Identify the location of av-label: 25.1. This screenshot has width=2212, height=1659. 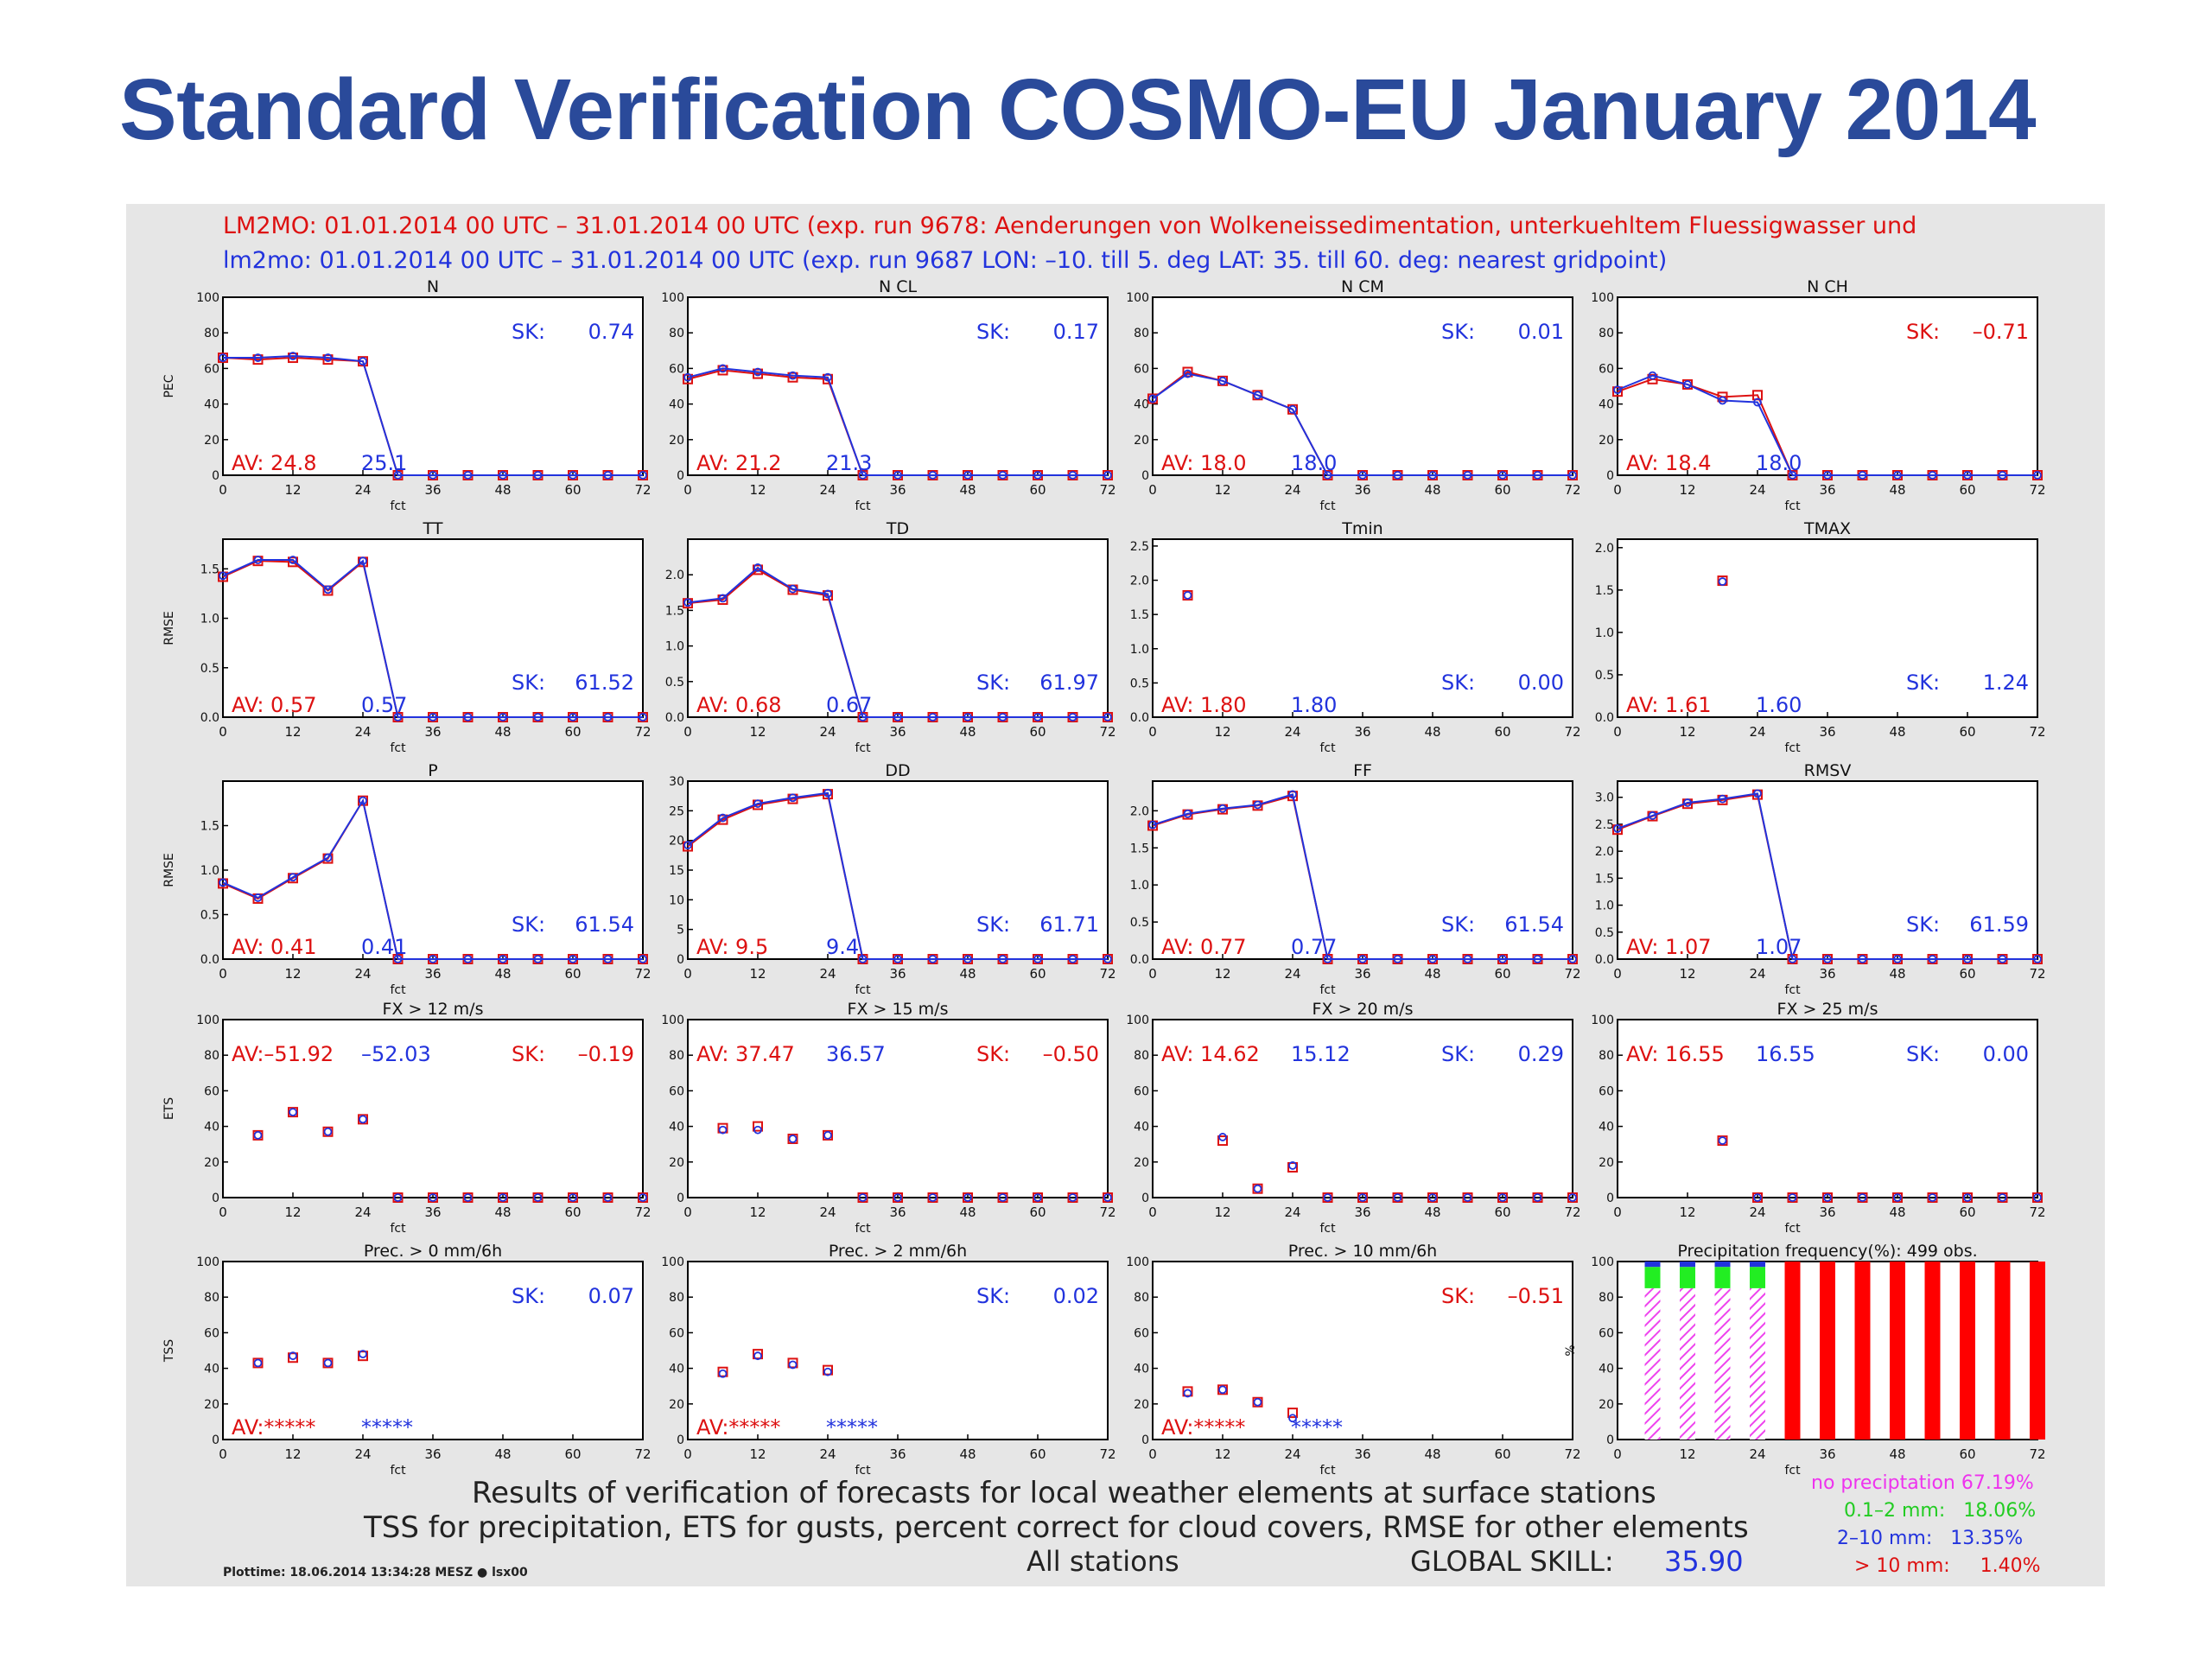
(384, 463).